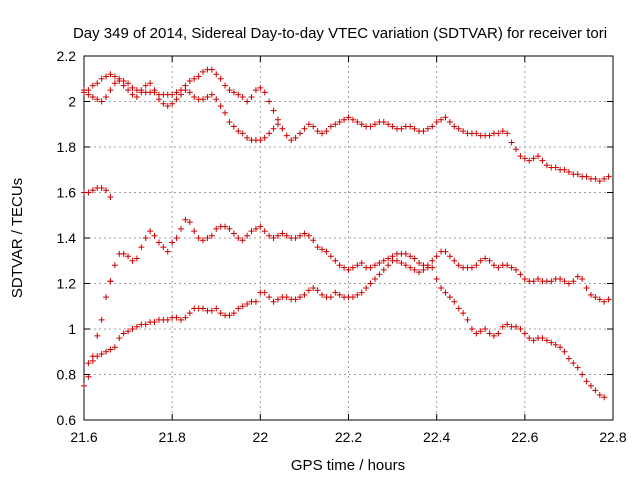 The height and width of the screenshot is (480, 640). I want to click on x-tick-label: 22.6, so click(524, 437).